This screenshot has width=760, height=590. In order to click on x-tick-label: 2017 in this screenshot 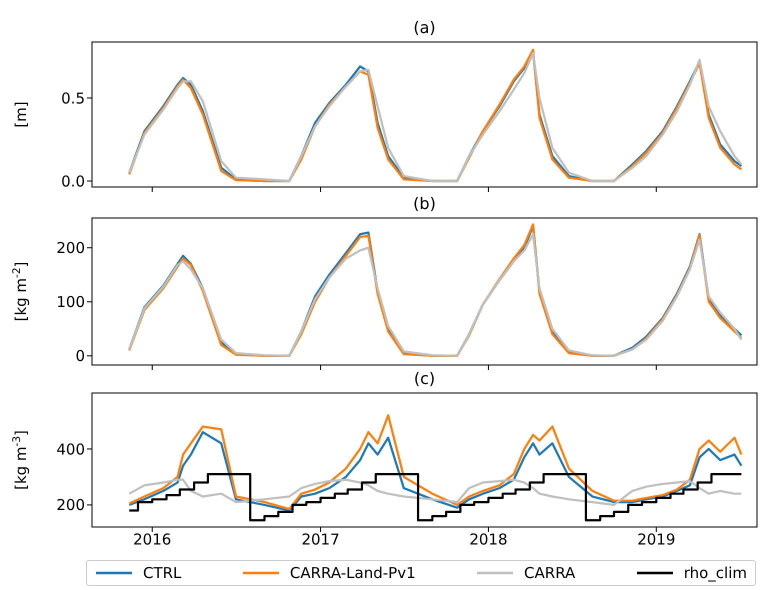, I will do `click(320, 539)`.